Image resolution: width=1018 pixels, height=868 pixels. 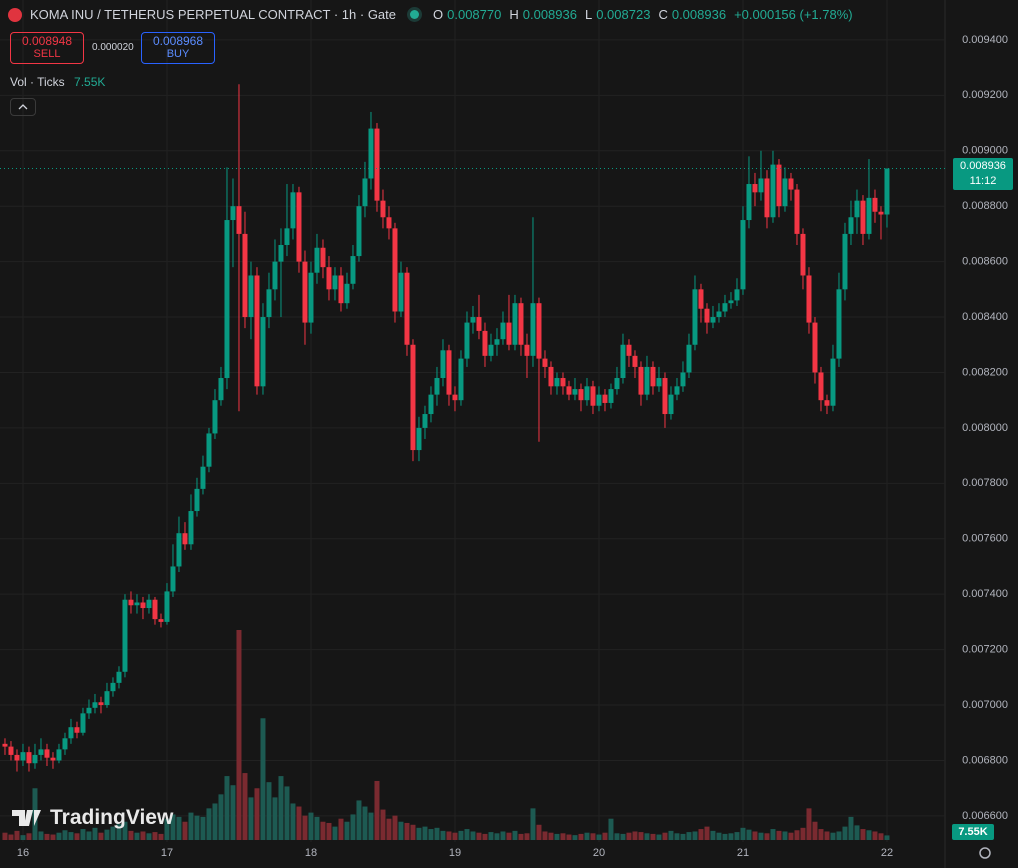 I want to click on settings-icon, so click(x=985, y=853).